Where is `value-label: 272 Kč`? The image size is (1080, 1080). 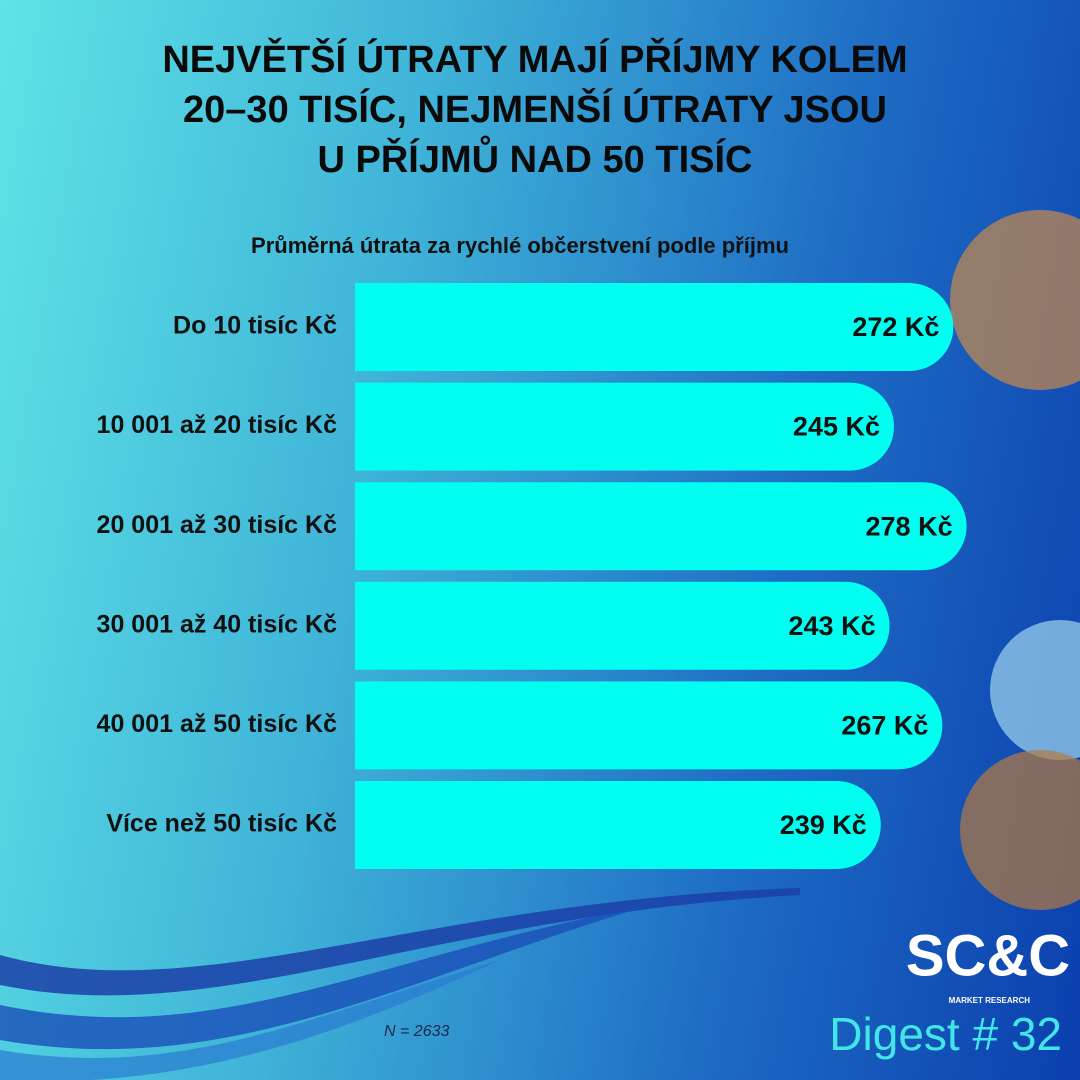
value-label: 272 Kč is located at coordinates (895, 327).